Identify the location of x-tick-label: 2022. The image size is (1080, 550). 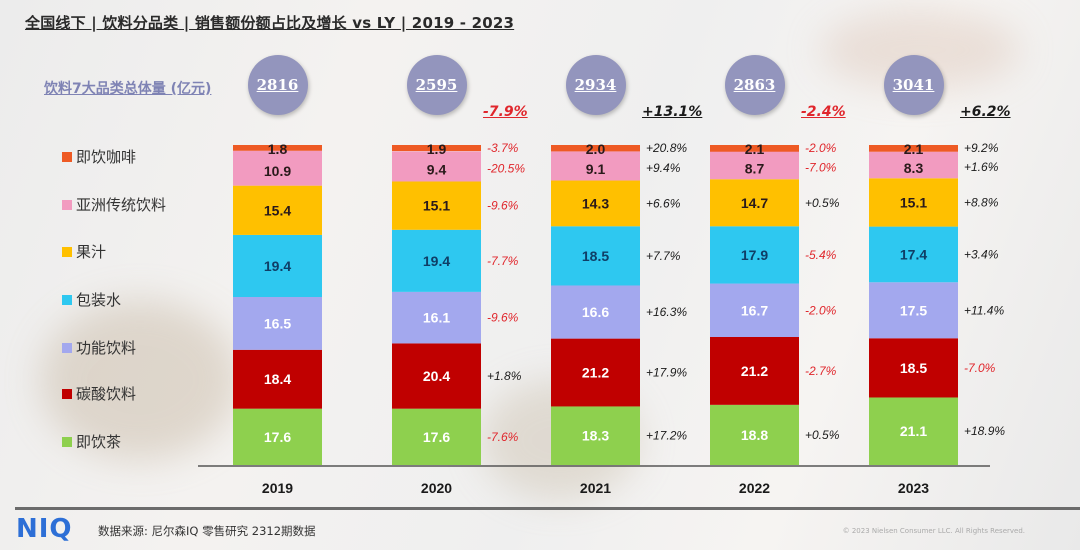
(754, 488).